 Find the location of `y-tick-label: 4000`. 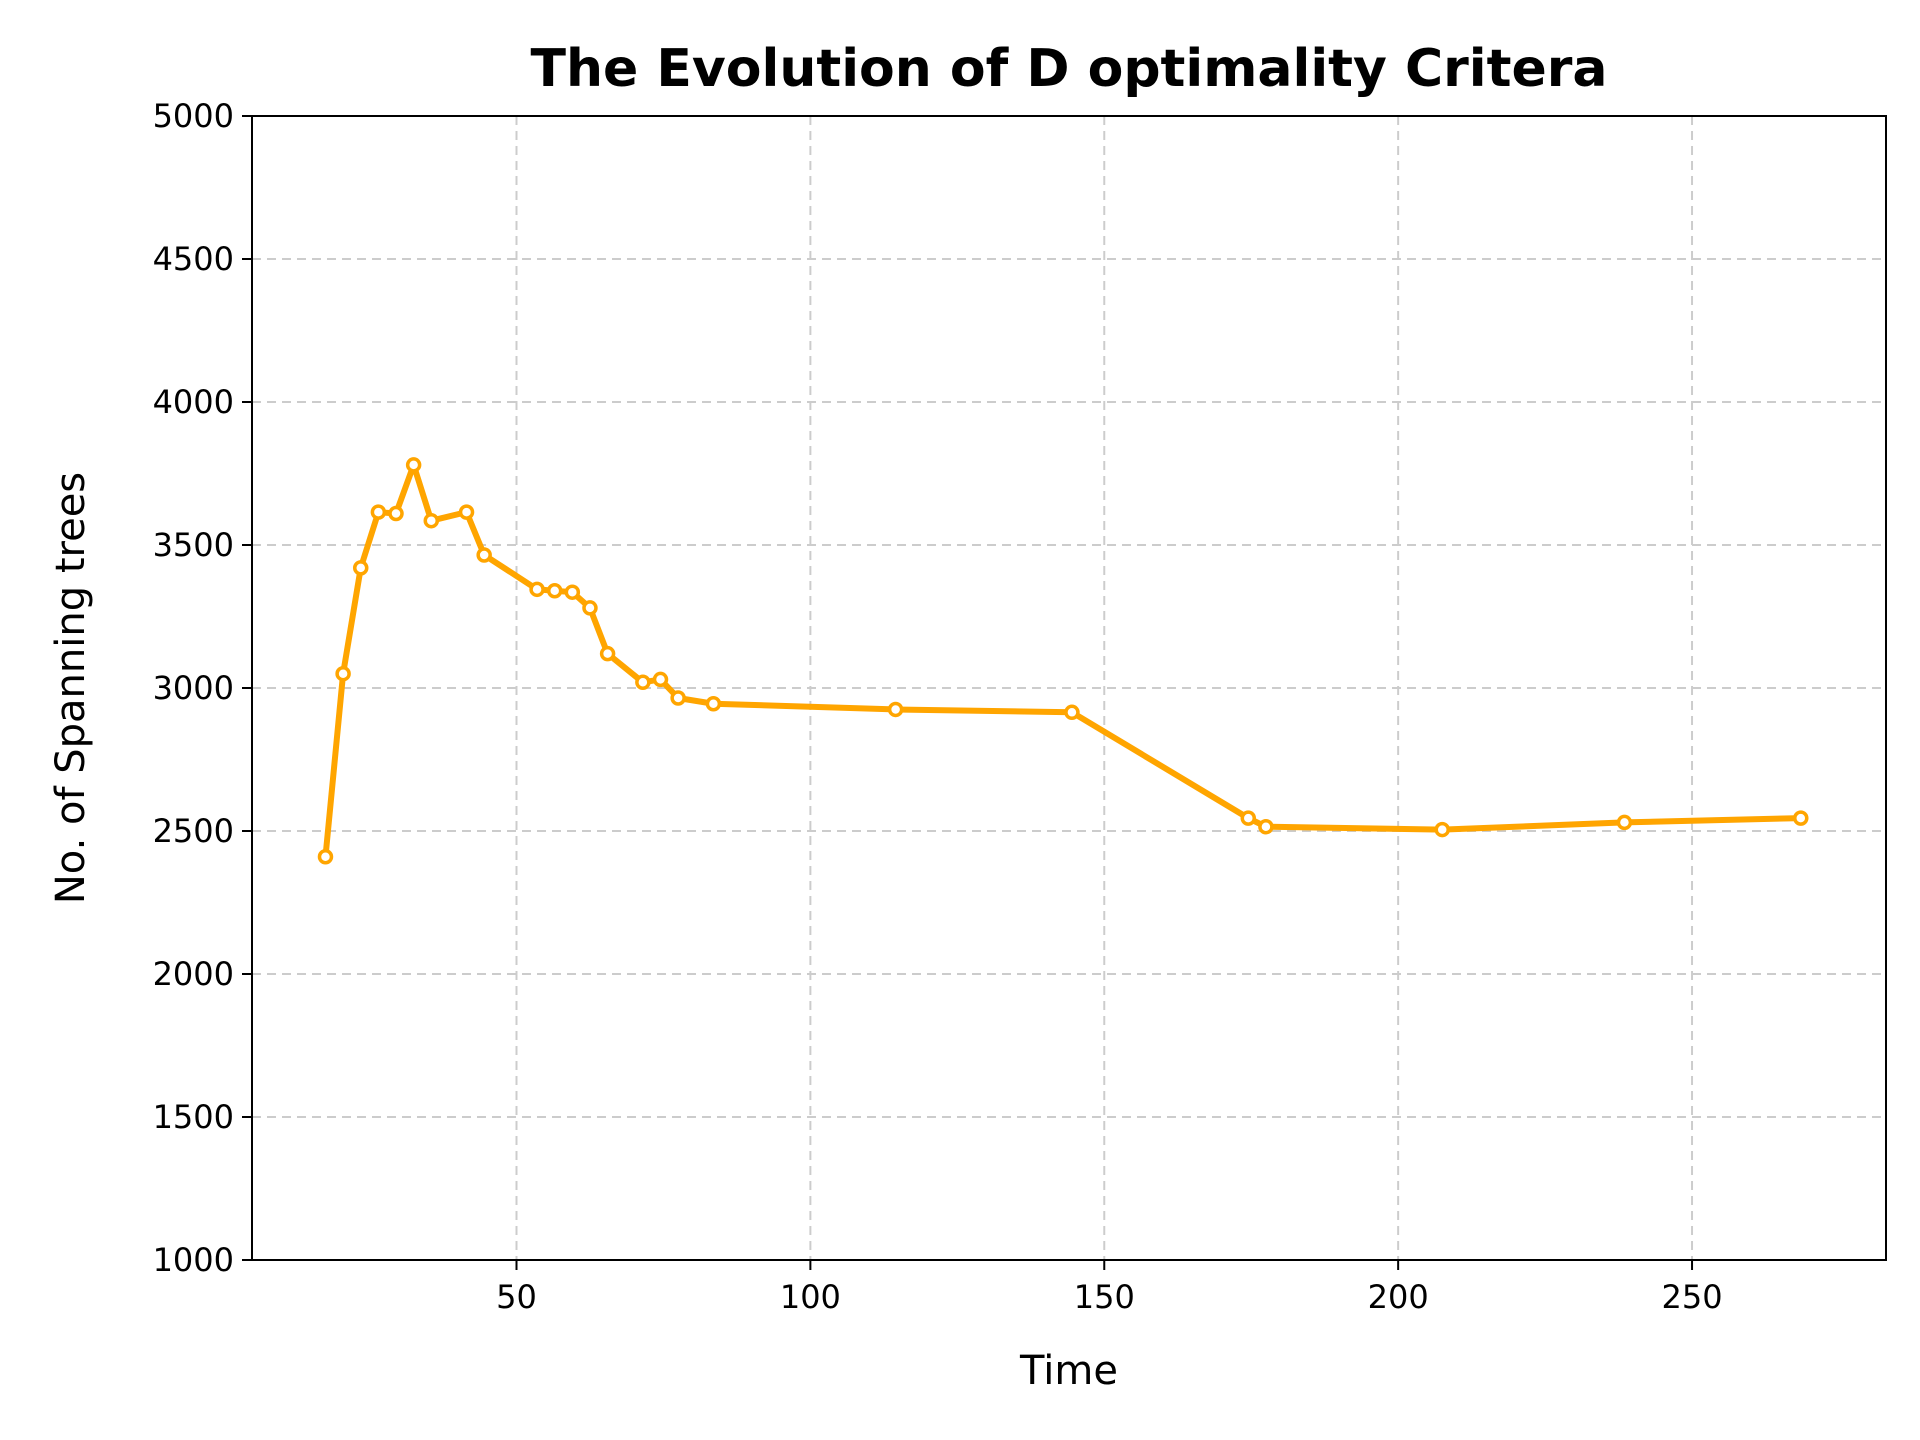

y-tick-label: 4000 is located at coordinates (193, 402).